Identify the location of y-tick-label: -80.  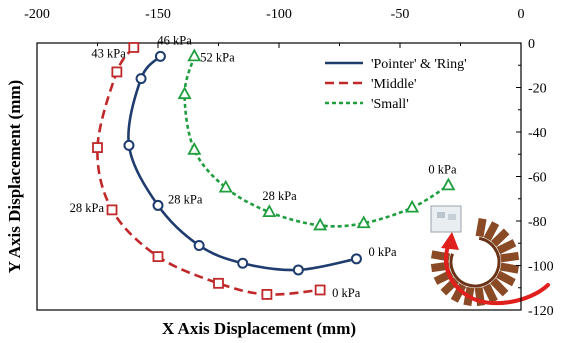
(537, 222).